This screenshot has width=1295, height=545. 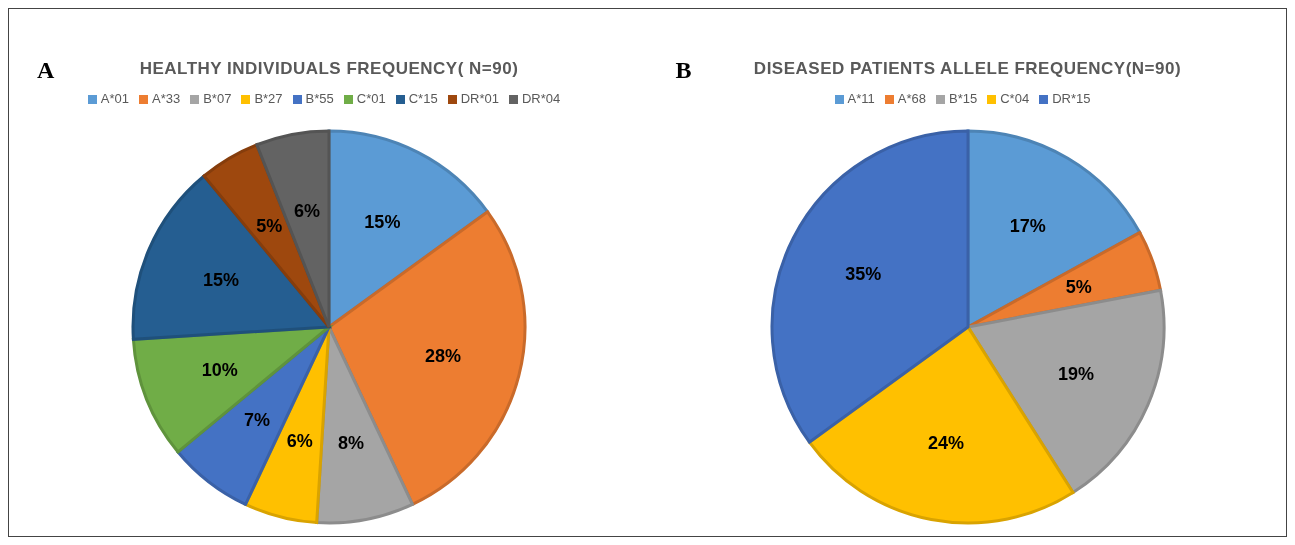 What do you see at coordinates (1015, 98) in the screenshot?
I see `legend-label: C*04` at bounding box center [1015, 98].